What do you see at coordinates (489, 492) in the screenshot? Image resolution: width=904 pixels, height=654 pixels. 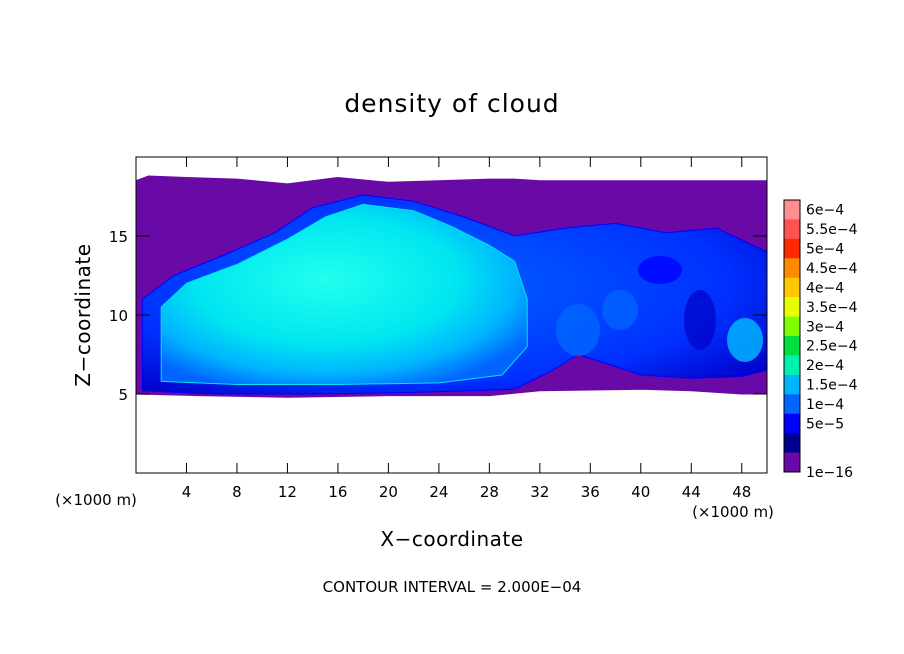 I see `x-tick-label: 28` at bounding box center [489, 492].